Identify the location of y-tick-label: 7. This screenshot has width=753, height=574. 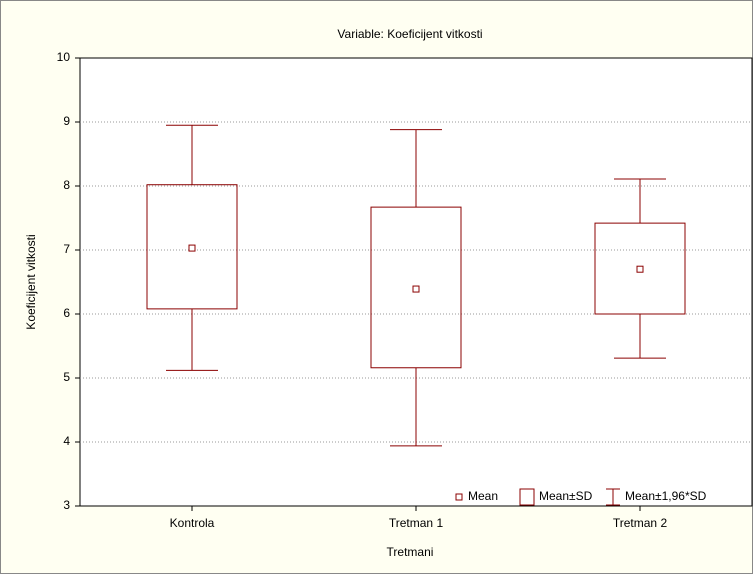
(66, 249).